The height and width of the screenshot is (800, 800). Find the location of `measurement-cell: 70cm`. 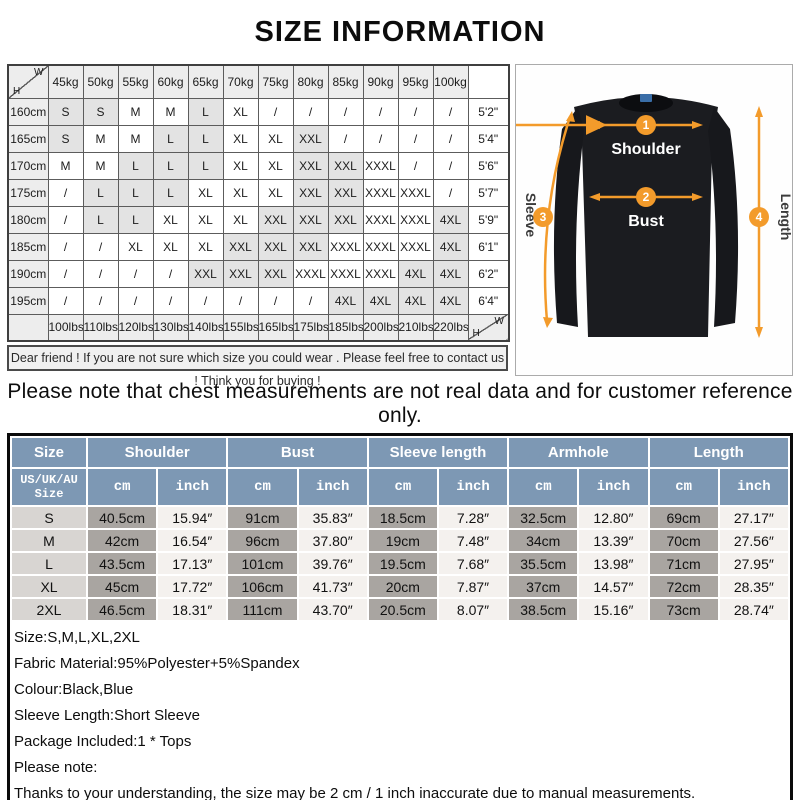

measurement-cell: 70cm is located at coordinates (683, 540).